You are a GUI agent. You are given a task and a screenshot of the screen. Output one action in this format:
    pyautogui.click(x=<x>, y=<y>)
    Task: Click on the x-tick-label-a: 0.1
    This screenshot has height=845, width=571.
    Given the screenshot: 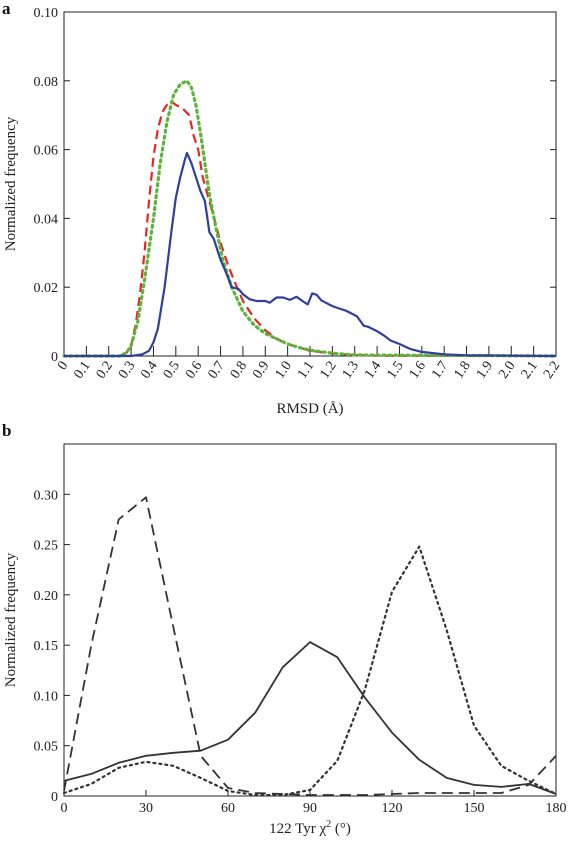 What is the action you would take?
    pyautogui.click(x=82, y=370)
    